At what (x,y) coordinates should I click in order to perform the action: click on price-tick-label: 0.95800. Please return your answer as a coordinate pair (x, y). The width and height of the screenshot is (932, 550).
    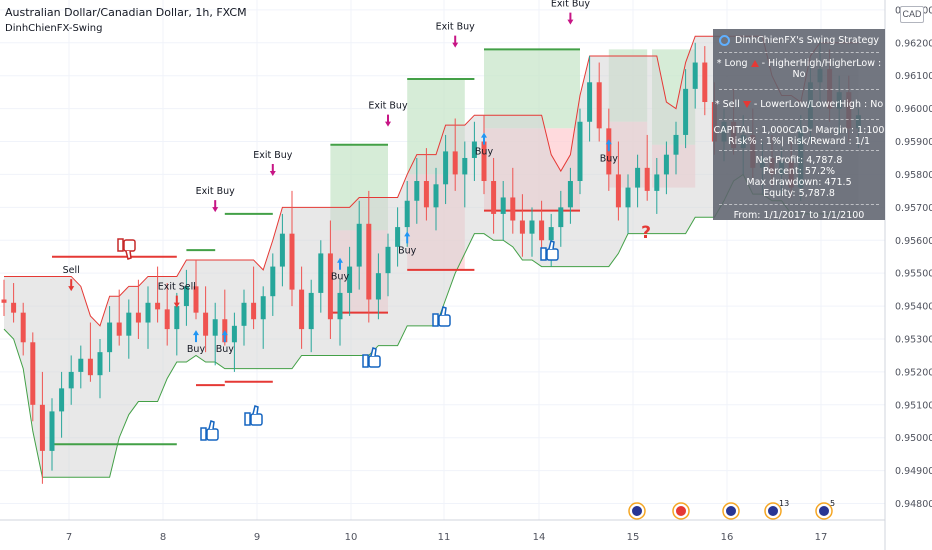
    Looking at the image, I should click on (913, 175).